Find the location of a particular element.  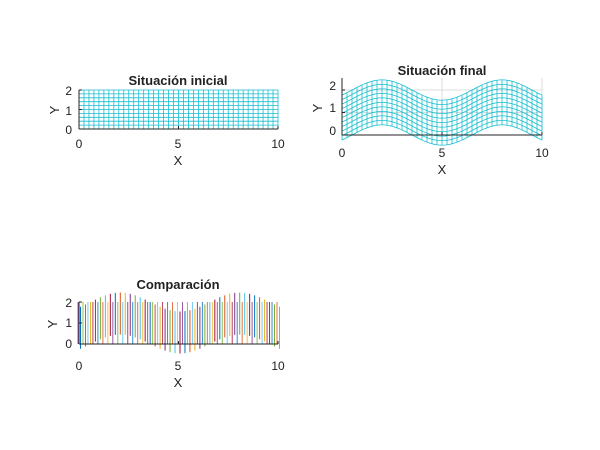

subplot-initial: Situación inicial 0 5 10 0 1 2 X Y is located at coordinates (166, 120).